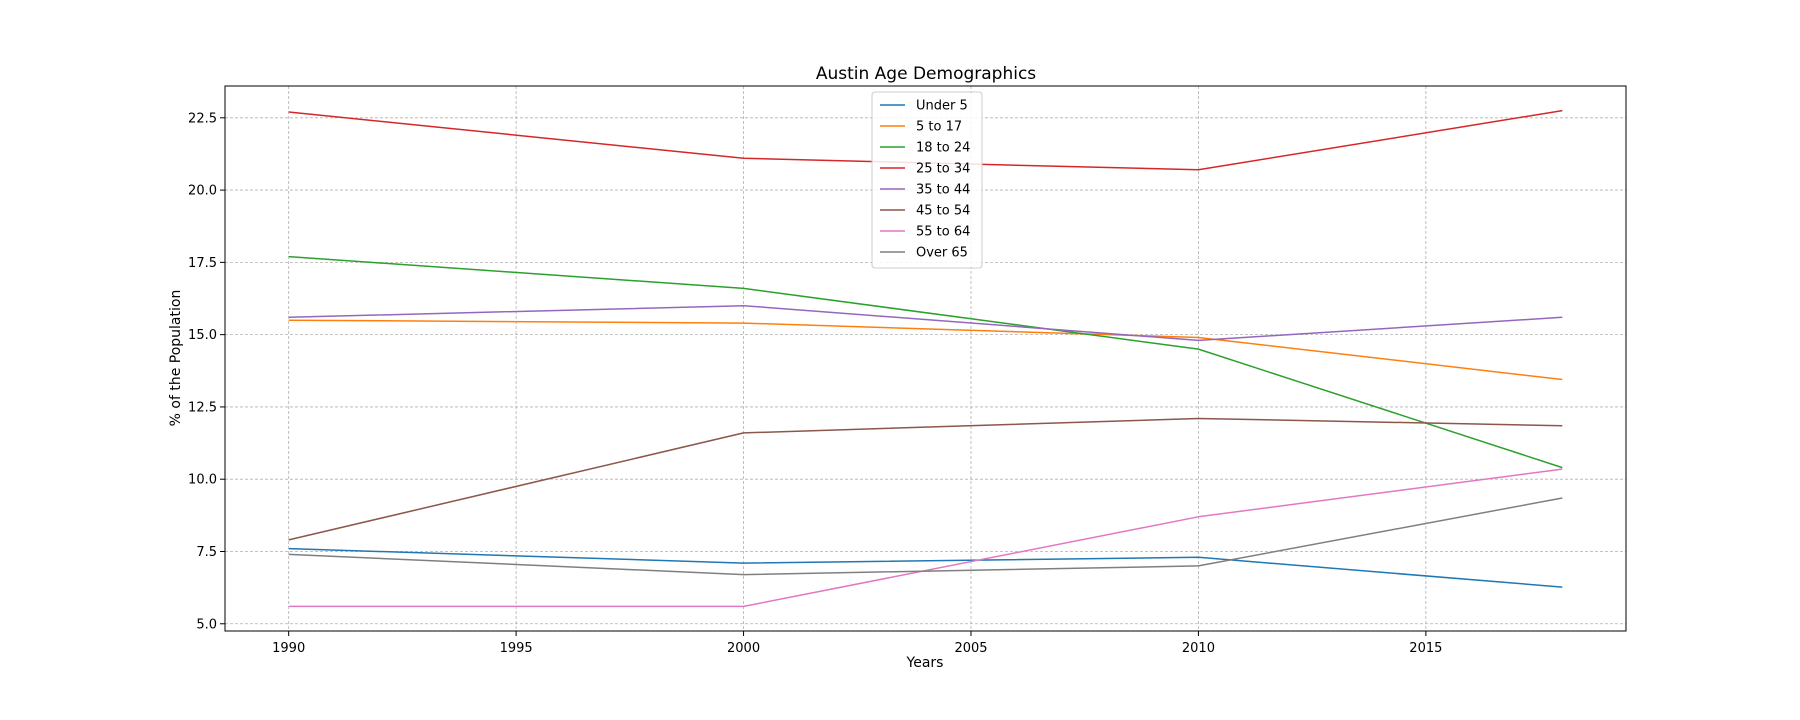 The height and width of the screenshot is (720, 1800). What do you see at coordinates (206, 624) in the screenshot?
I see `y-tick-label: 5.0` at bounding box center [206, 624].